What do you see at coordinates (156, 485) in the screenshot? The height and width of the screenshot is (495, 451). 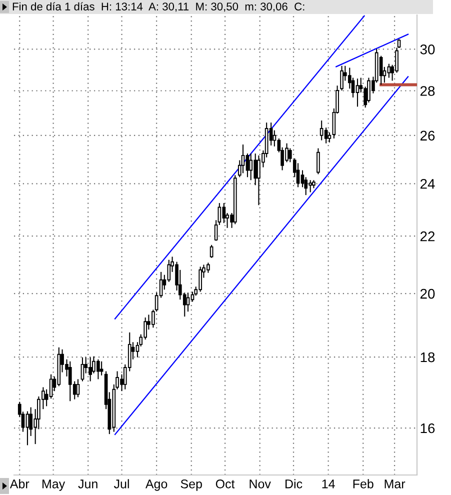 I see `x-tick-label: Ago` at bounding box center [156, 485].